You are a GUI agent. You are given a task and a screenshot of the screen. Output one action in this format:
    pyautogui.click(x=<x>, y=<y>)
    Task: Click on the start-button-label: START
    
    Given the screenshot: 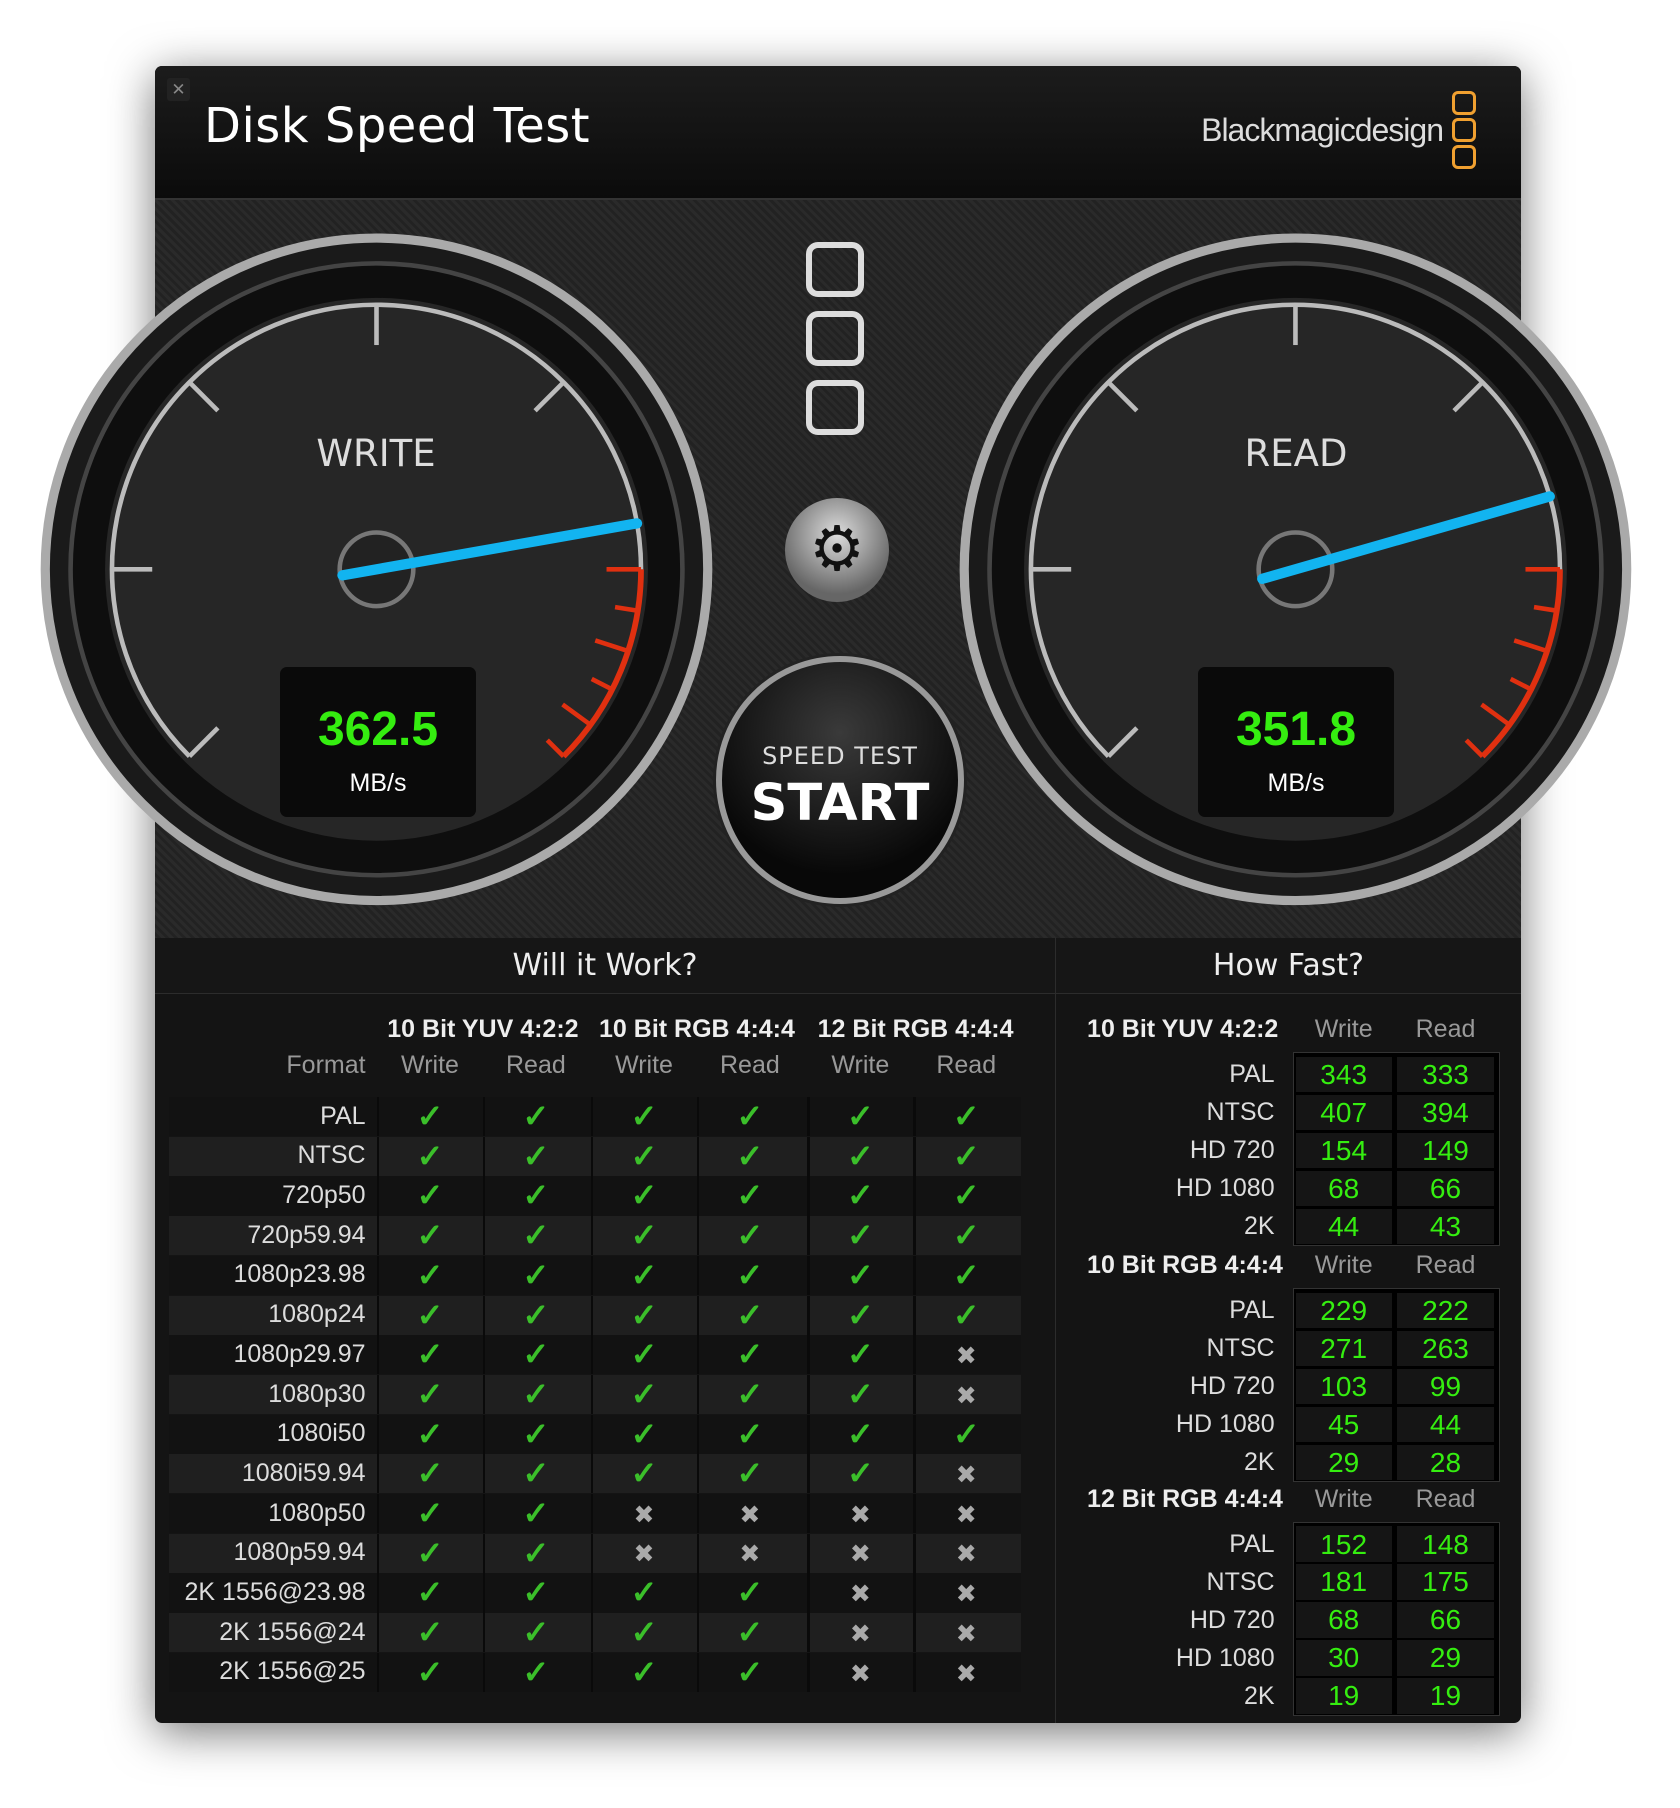 What is the action you would take?
    pyautogui.click(x=840, y=803)
    